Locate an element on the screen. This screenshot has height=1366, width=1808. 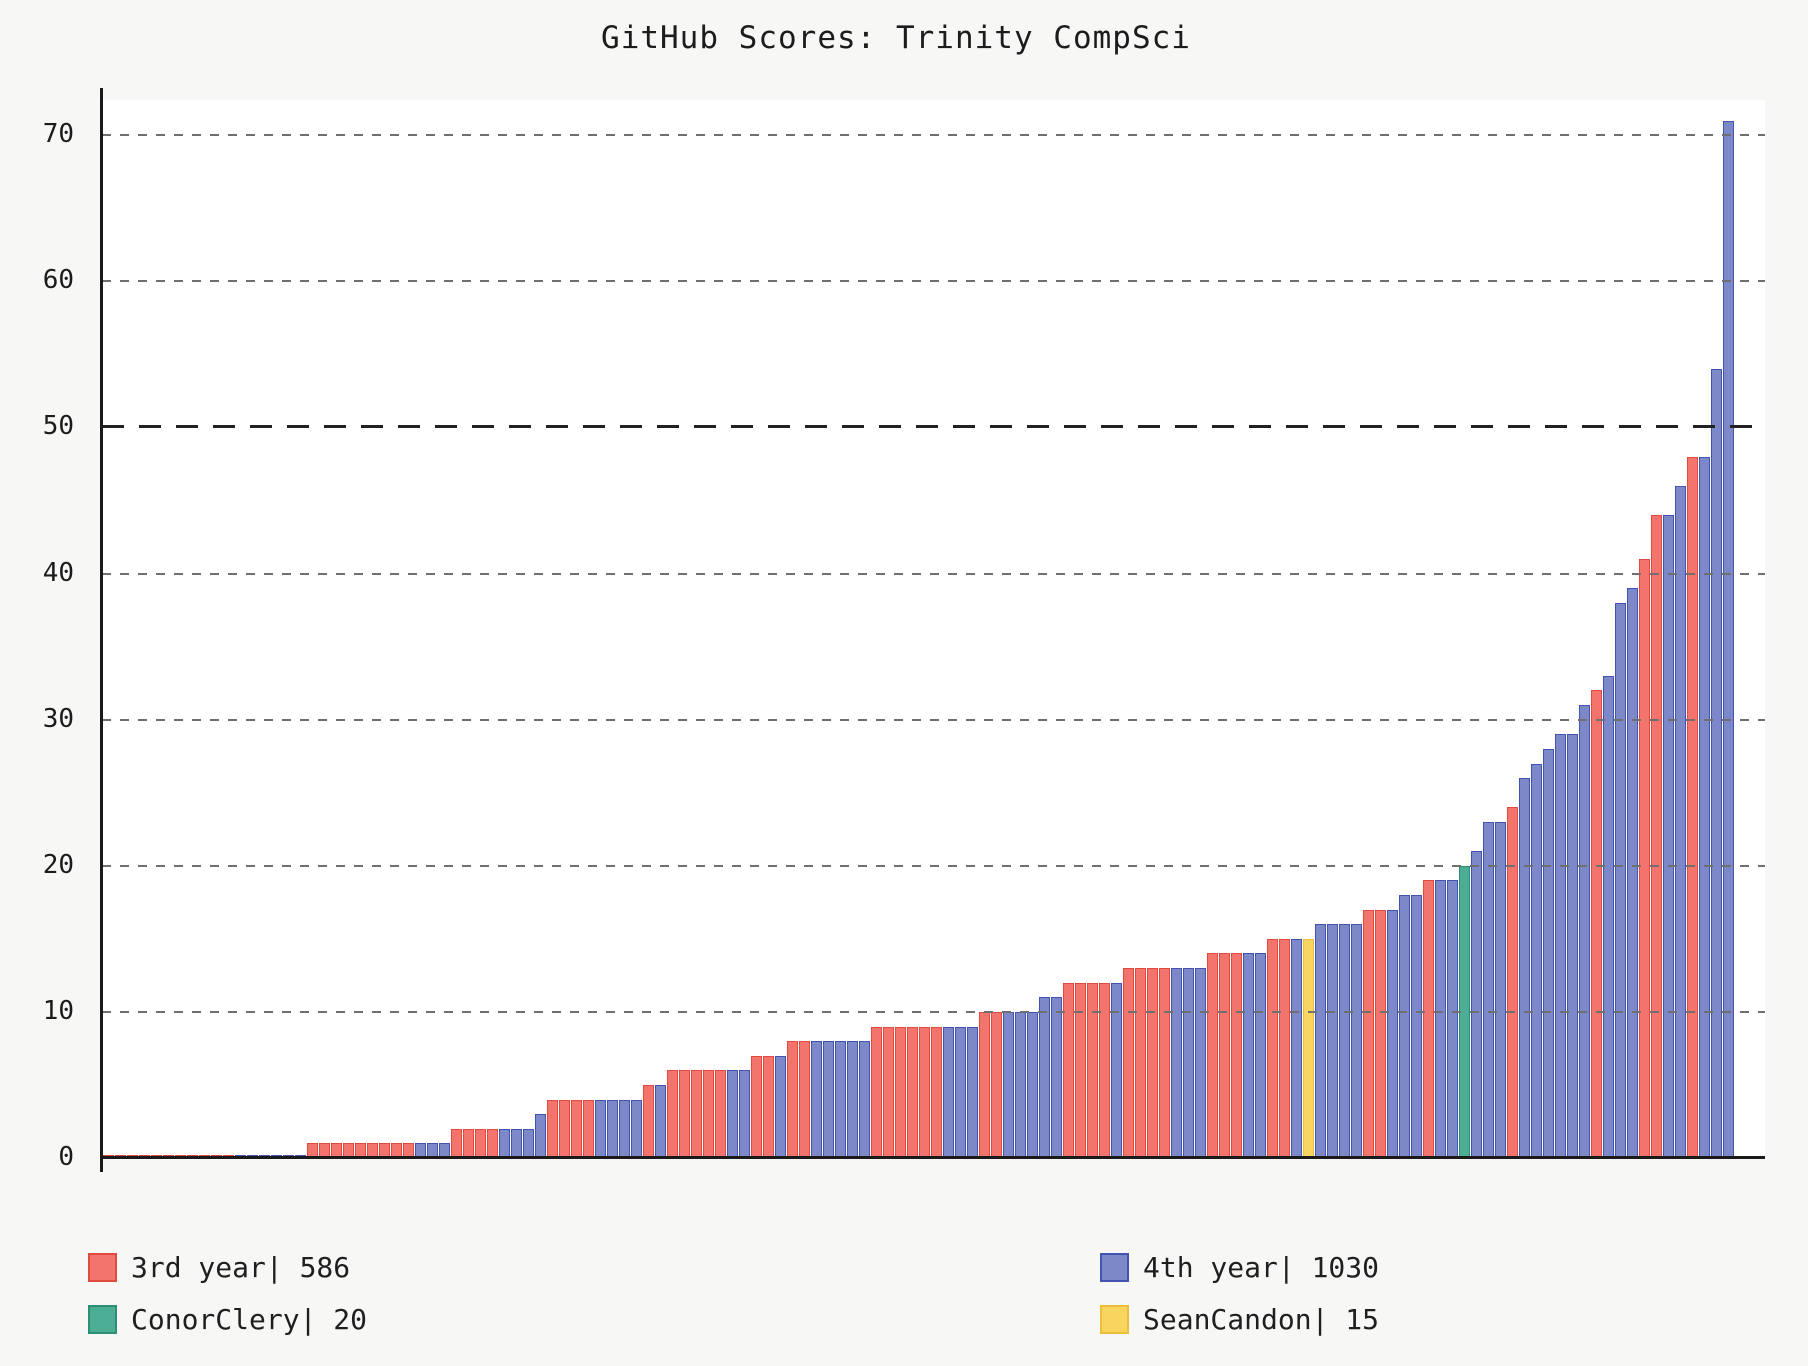
legend-swatch-3rd-year is located at coordinates (102, 1267).